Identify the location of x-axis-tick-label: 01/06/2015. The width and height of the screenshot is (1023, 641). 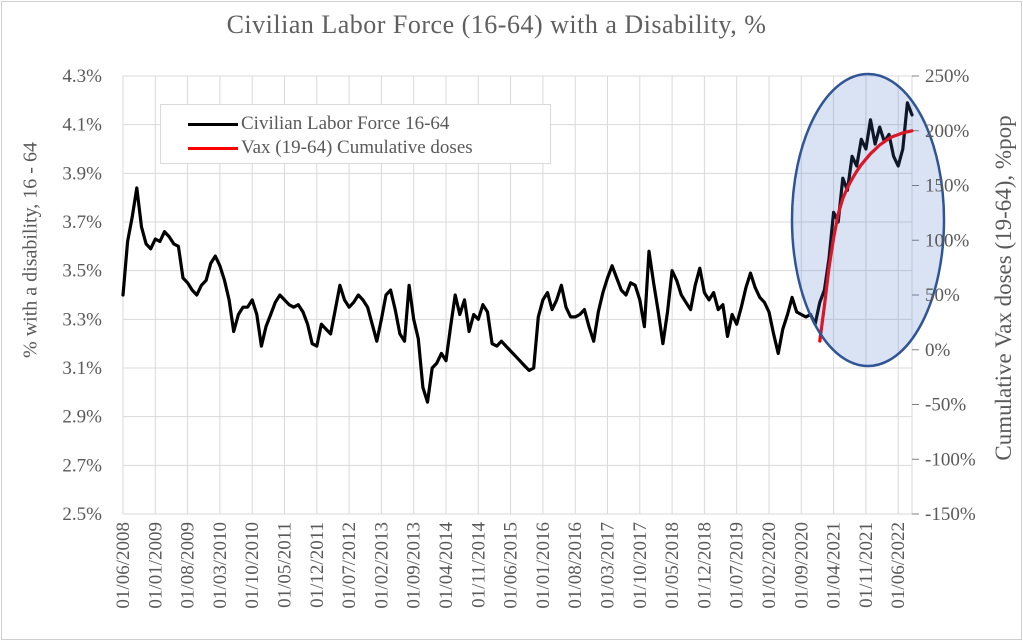
(511, 565).